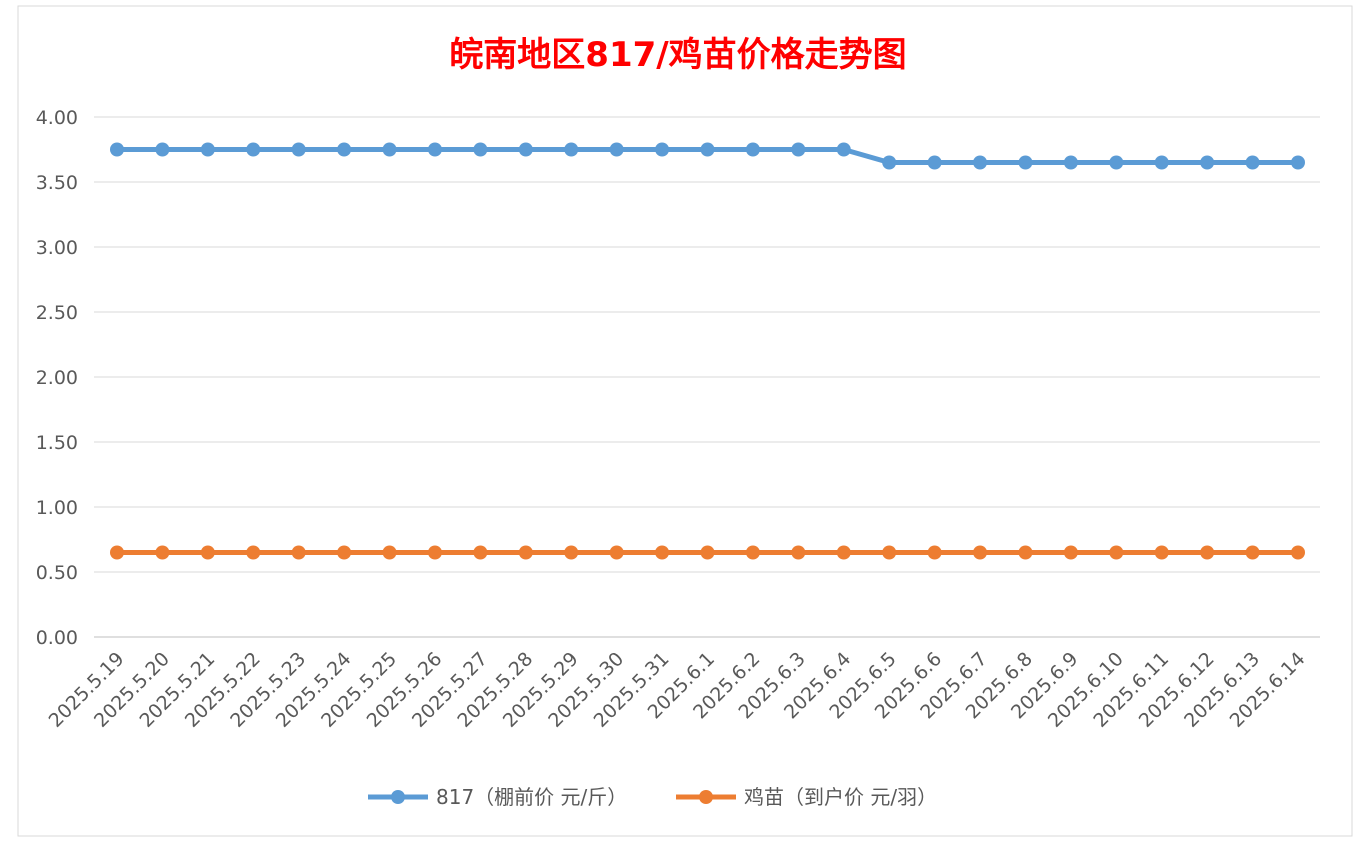 The height and width of the screenshot is (845, 1360). What do you see at coordinates (840, 797) in the screenshot?
I see `legend-label-1: 鸡苗（到户价 元/羽）` at bounding box center [840, 797].